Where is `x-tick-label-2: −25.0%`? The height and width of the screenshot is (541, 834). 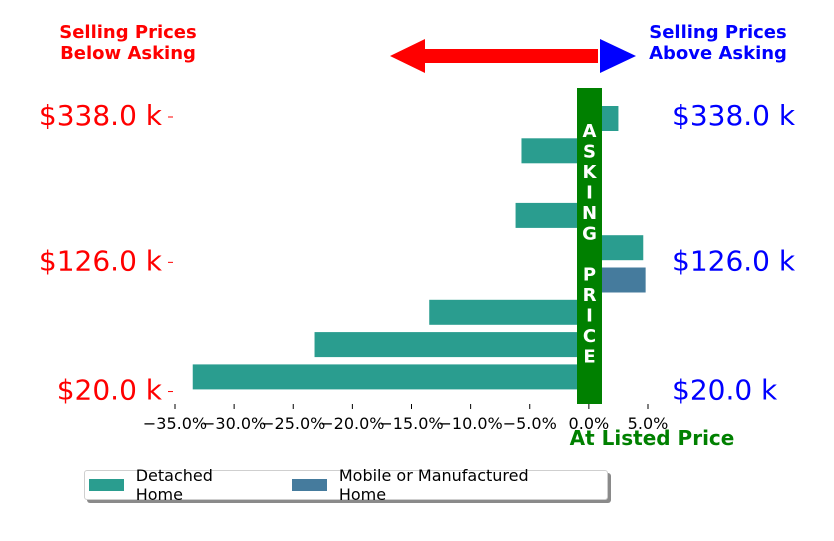
x-tick-label-2: −25.0% is located at coordinates (293, 423).